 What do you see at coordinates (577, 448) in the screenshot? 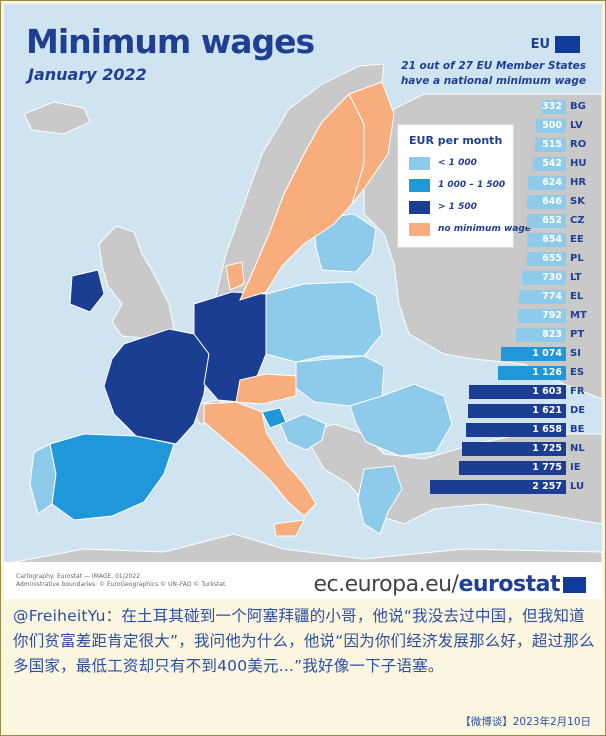
I see `country-code: NL` at bounding box center [577, 448].